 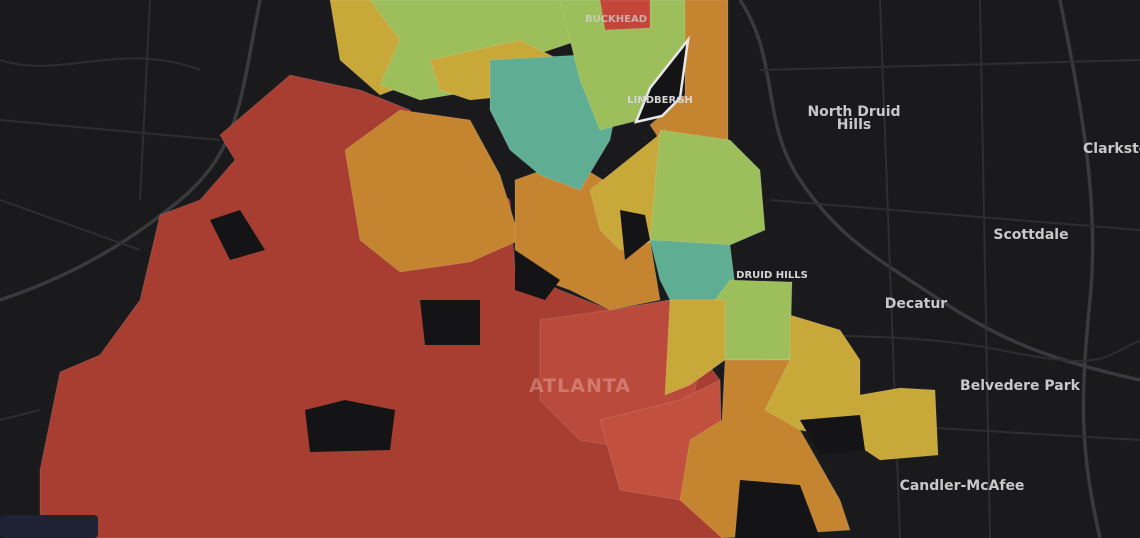 I want to click on place-label: Hills, so click(x=854, y=125).